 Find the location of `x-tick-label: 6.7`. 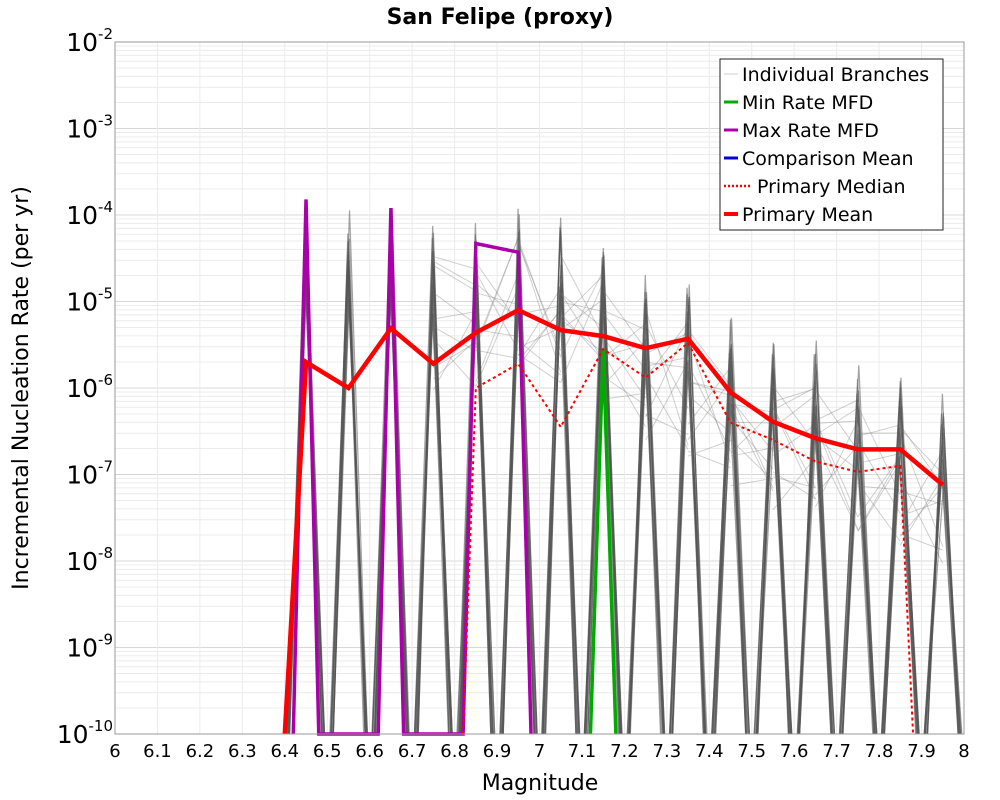

x-tick-label: 6.7 is located at coordinates (412, 751).